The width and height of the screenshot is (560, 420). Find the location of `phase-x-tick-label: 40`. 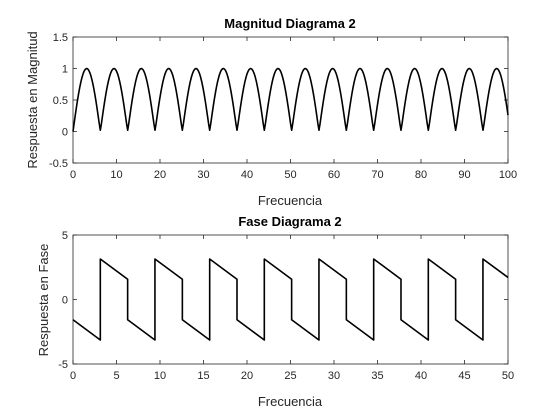

phase-x-tick-label: 40 is located at coordinates (421, 376).